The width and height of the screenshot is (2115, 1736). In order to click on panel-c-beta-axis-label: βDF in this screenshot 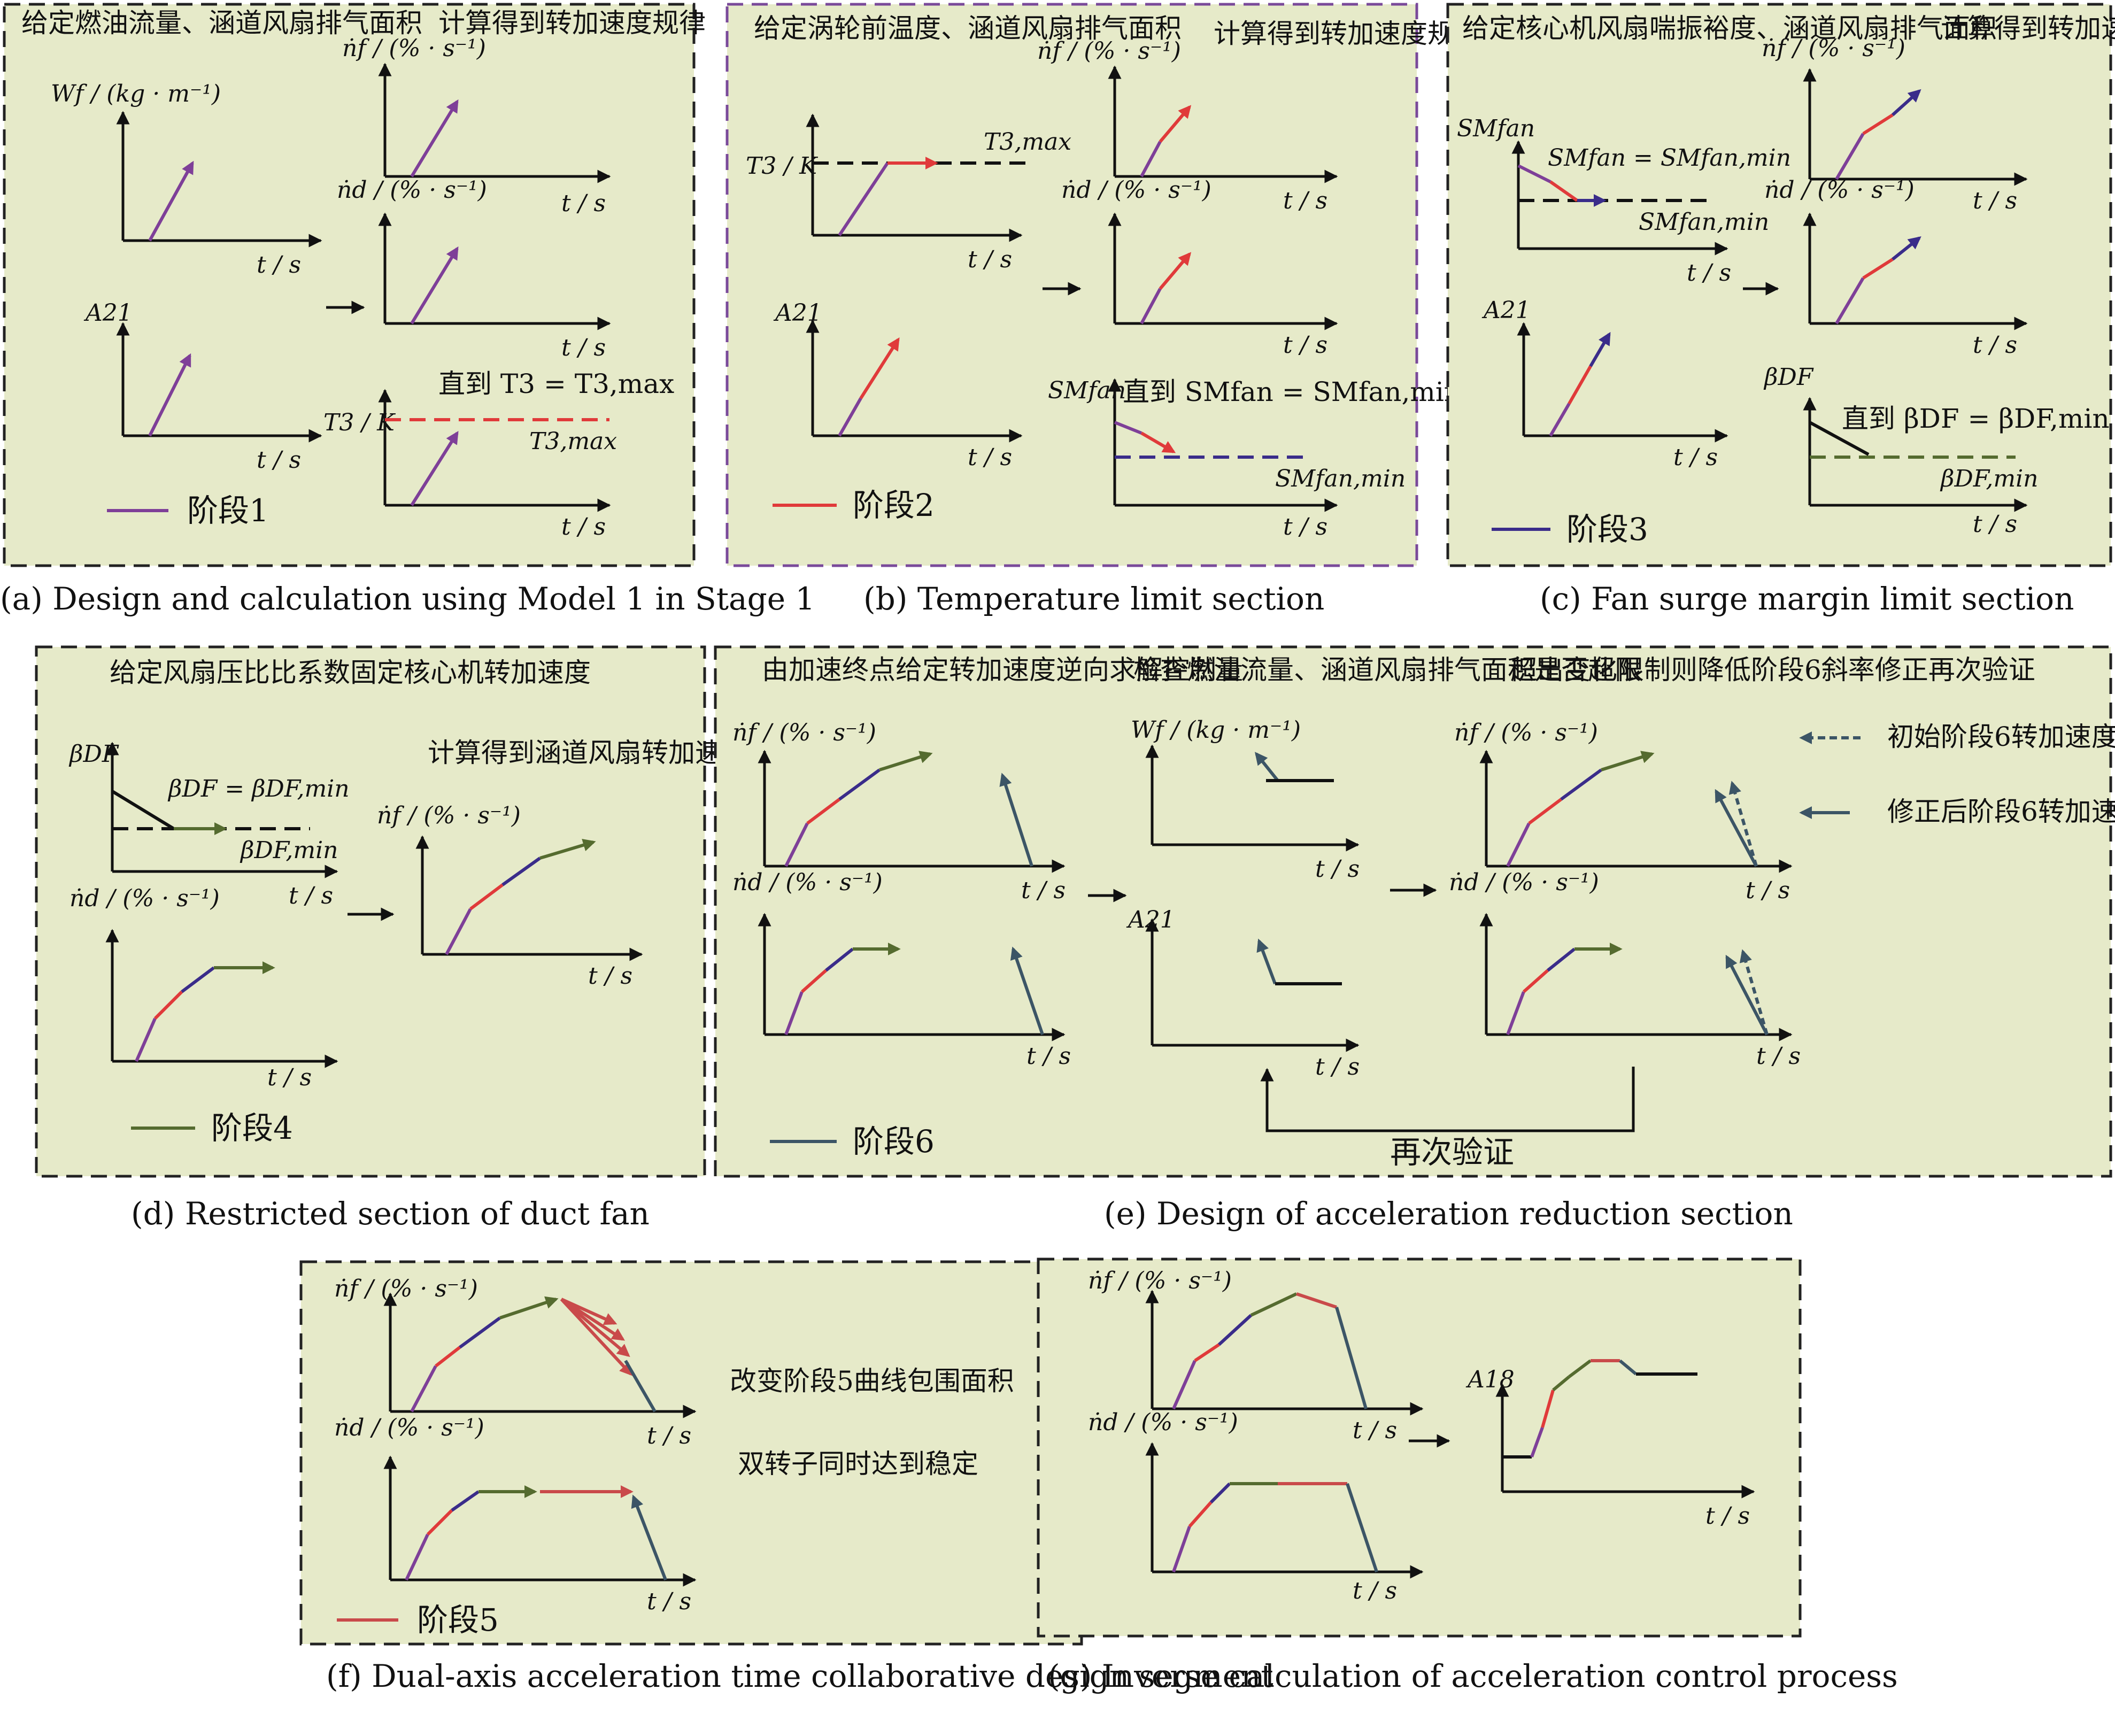, I will do `click(1788, 377)`.